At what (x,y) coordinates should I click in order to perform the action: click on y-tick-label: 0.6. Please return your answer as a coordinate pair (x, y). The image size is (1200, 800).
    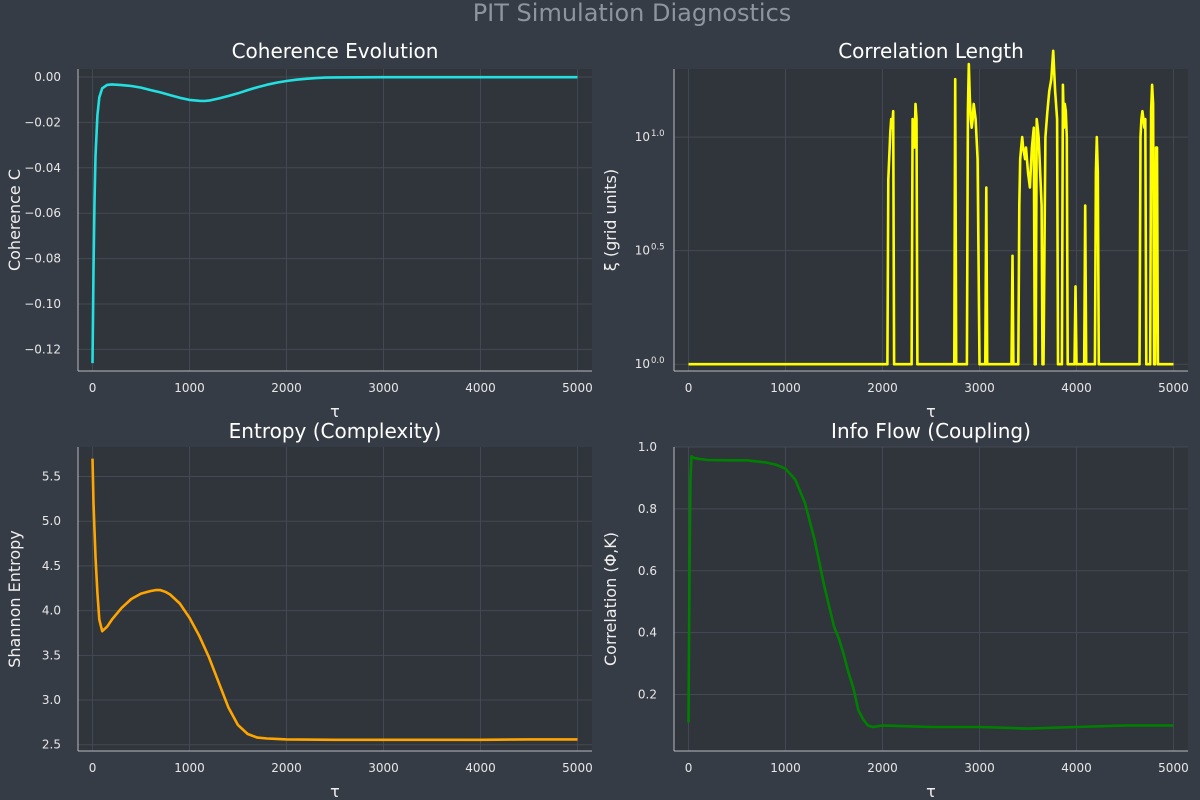
    Looking at the image, I should click on (647, 571).